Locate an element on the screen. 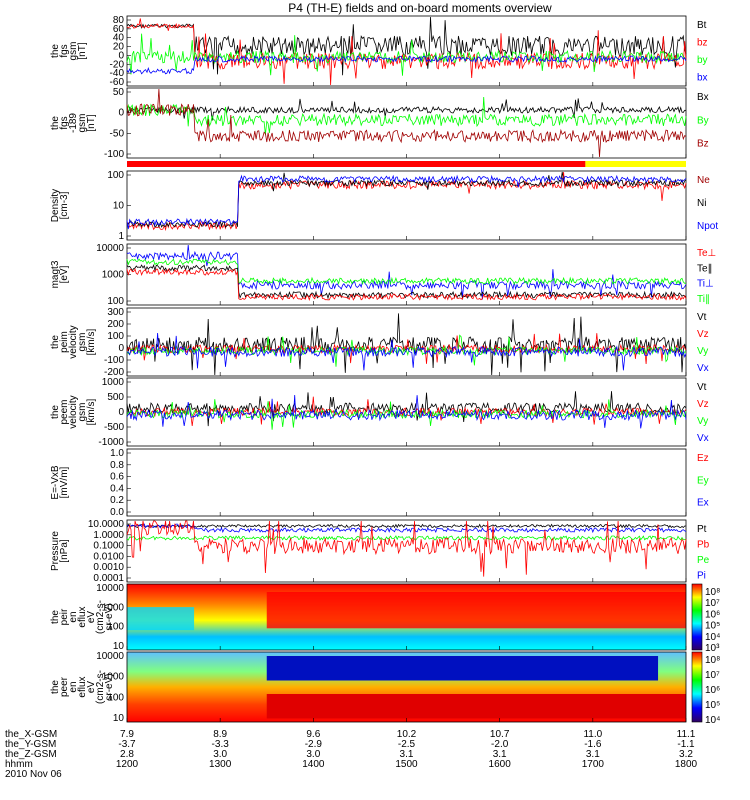  xaxis-value: 10.7 is located at coordinates (500, 734).